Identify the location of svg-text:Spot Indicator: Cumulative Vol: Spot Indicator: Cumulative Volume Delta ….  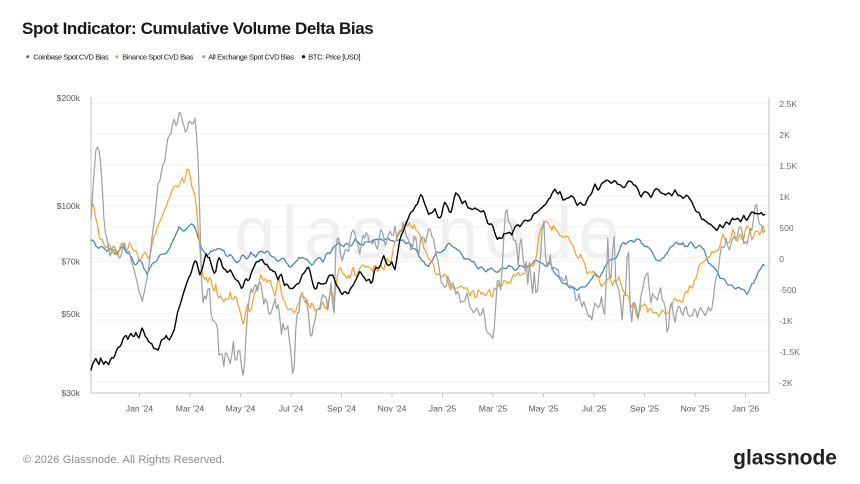
(197, 28).